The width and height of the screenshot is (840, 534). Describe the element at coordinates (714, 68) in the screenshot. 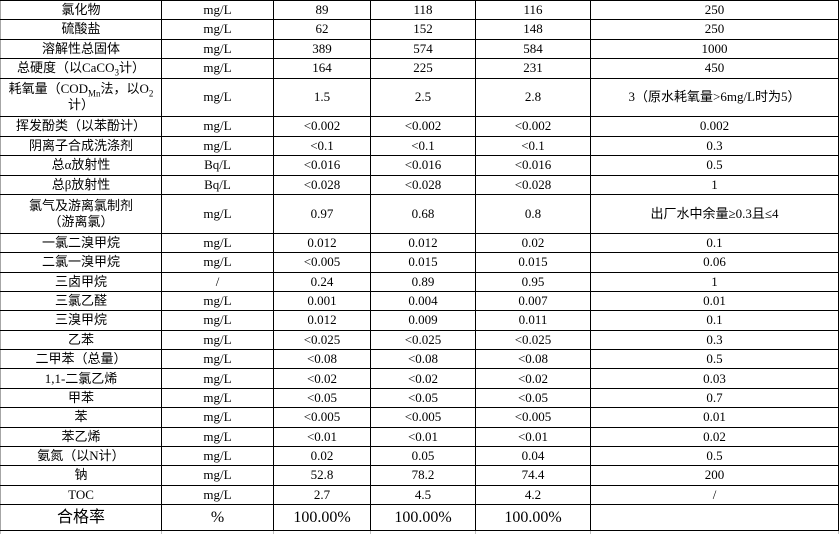

I see `limit-cell: 450` at that location.